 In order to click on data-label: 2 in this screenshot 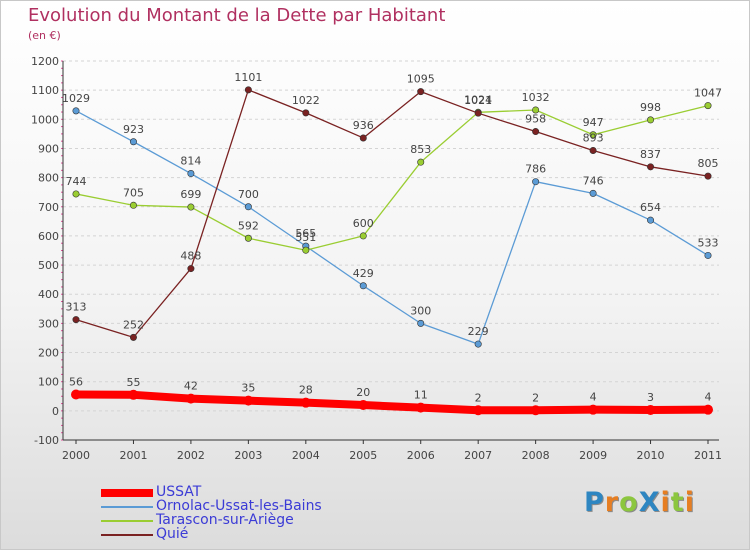, I will do `click(535, 397)`.